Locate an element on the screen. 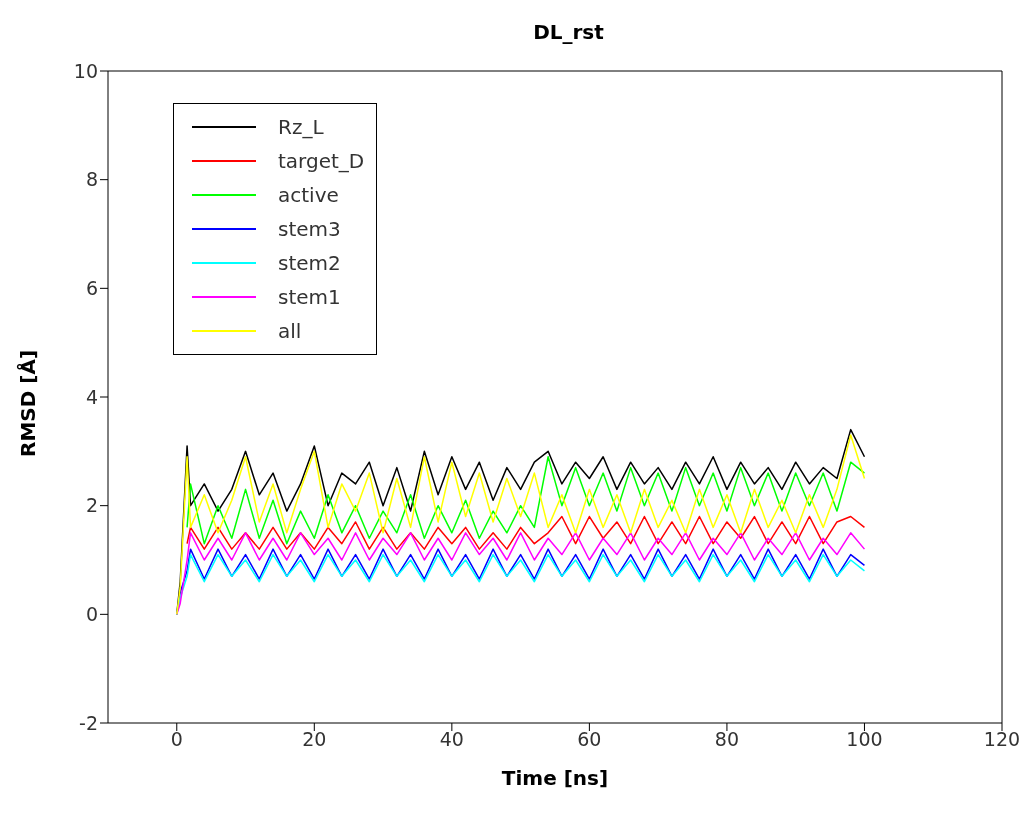 The width and height of the screenshot is (1031, 825). x-tick-label: 20 is located at coordinates (314, 739).